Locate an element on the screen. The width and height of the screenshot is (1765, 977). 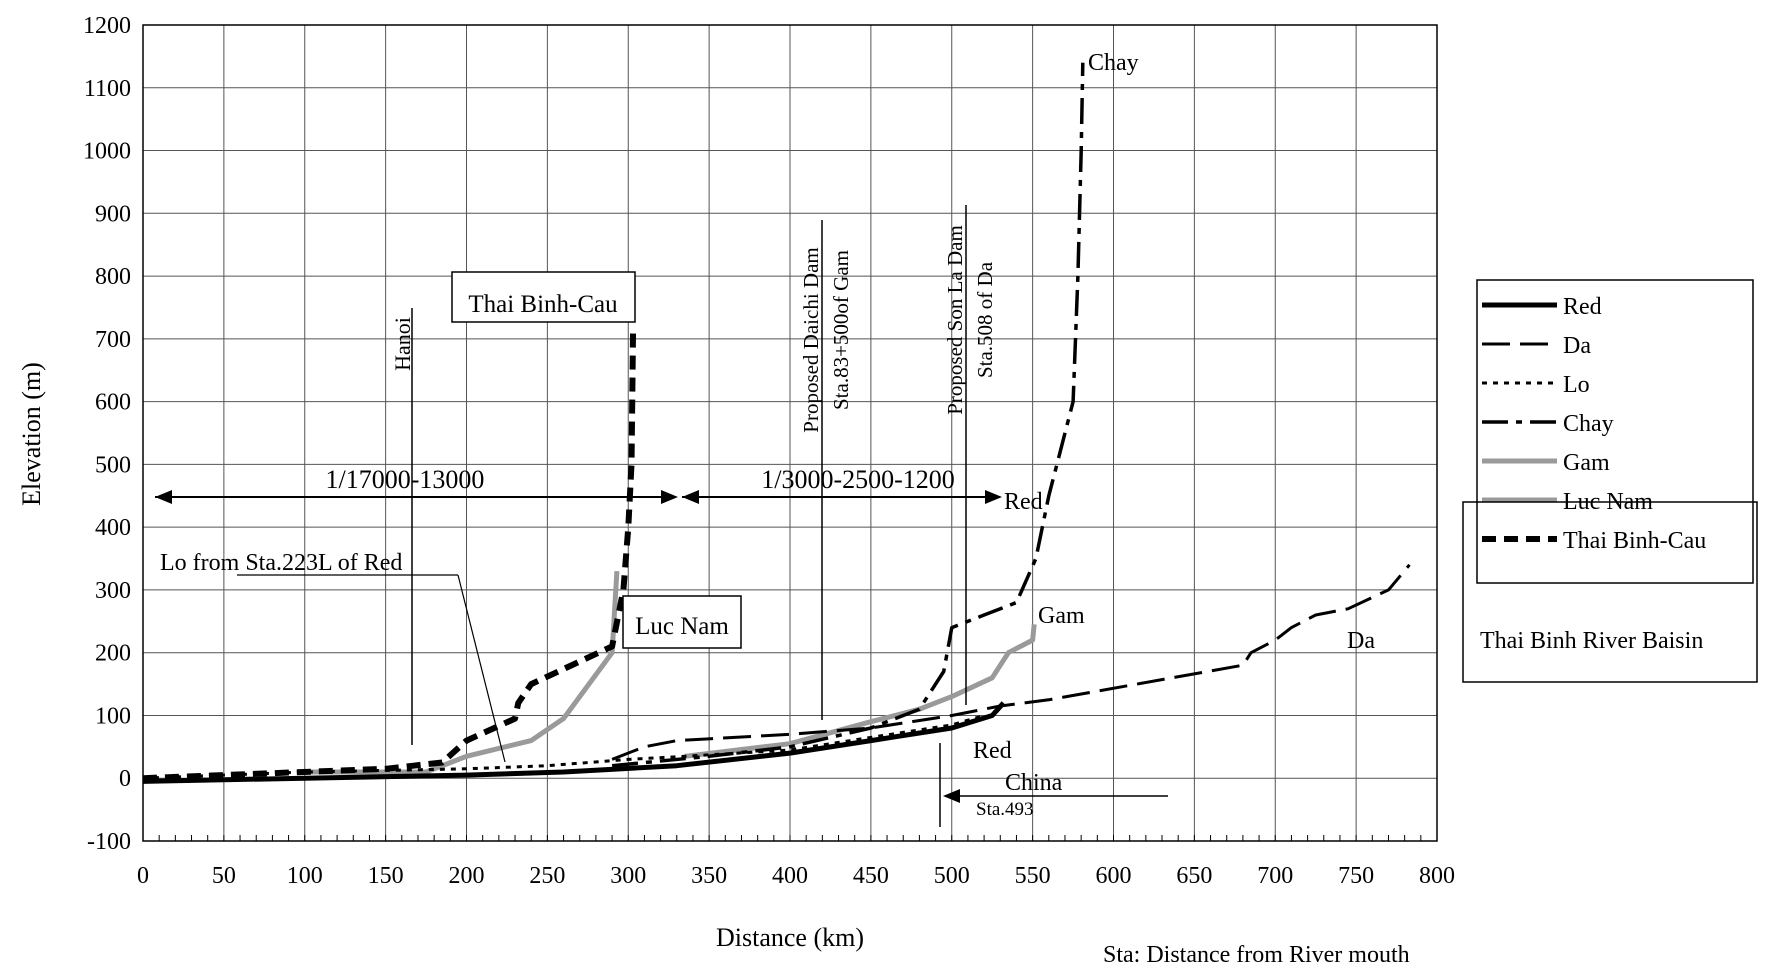
scale-label-1: 1/17000-13000 is located at coordinates (405, 479).